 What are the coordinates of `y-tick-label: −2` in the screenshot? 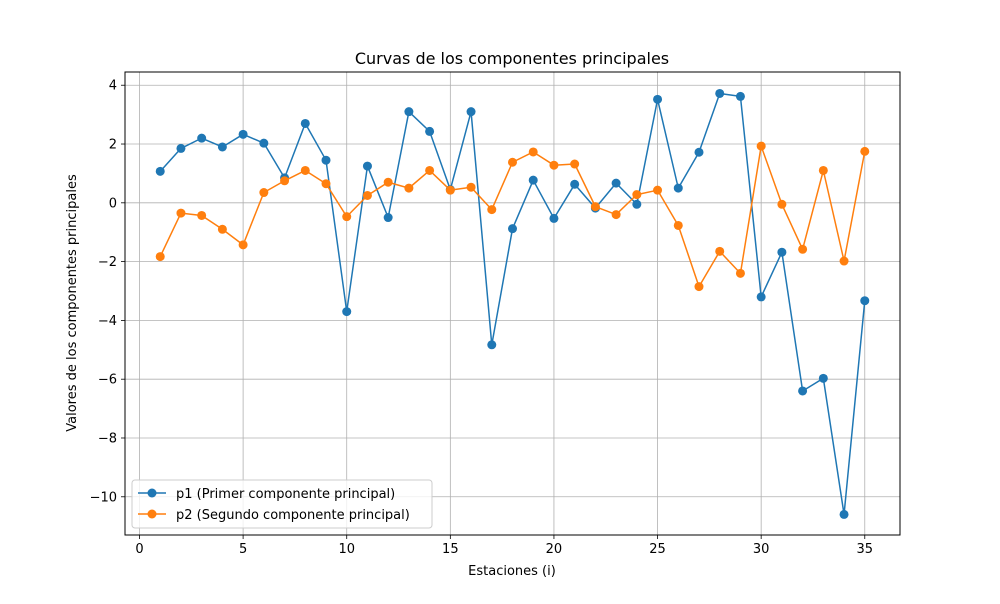 It's located at (107, 262).